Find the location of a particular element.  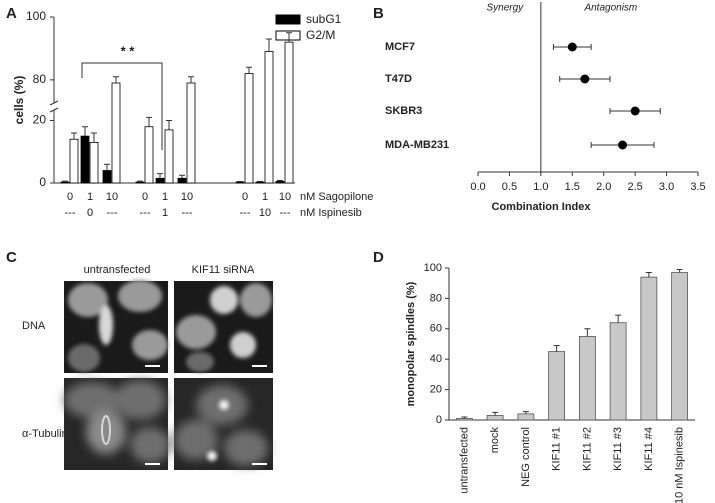

panel-label: A is located at coordinates (11, 13).